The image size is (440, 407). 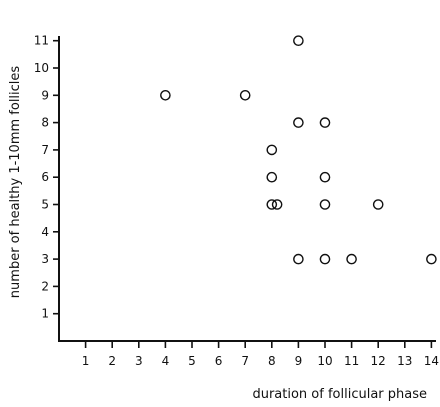 I want to click on y-axis-ticks: 1 2 3 4 5 6 7 8 9 10 11, so click(x=46, y=177).